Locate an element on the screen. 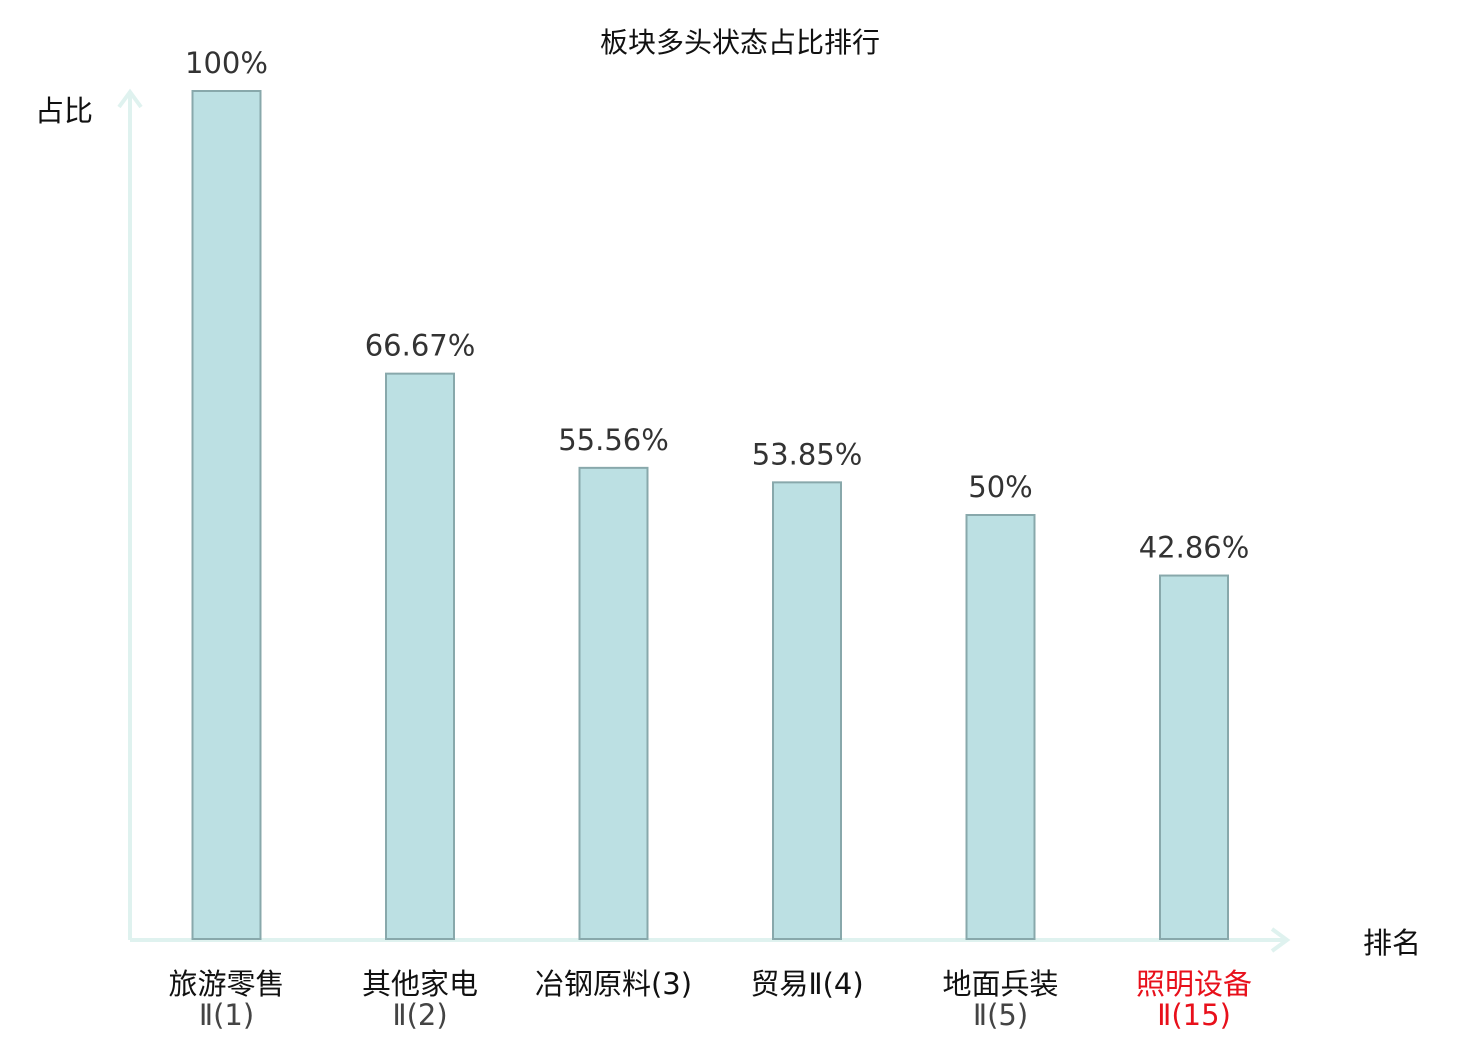 This screenshot has width=1480, height=1044. x-tick-label: 其他家电 is located at coordinates (420, 984).